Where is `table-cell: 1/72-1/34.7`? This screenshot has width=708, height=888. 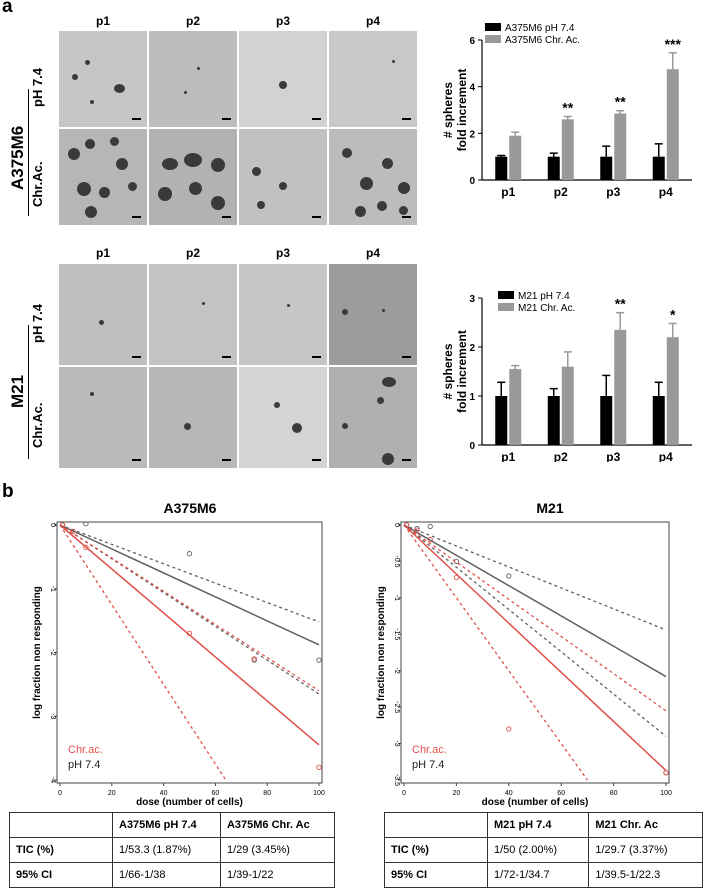
table-cell: 1/72-1/34.7 is located at coordinates (538, 875).